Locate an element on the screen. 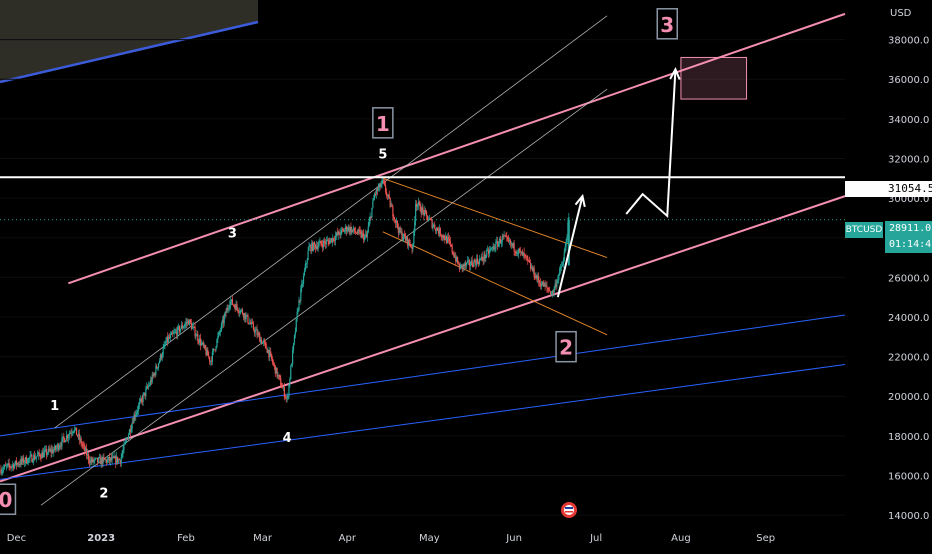 The image size is (932, 554). level-price-tag: 31054.5 is located at coordinates (888, 189).